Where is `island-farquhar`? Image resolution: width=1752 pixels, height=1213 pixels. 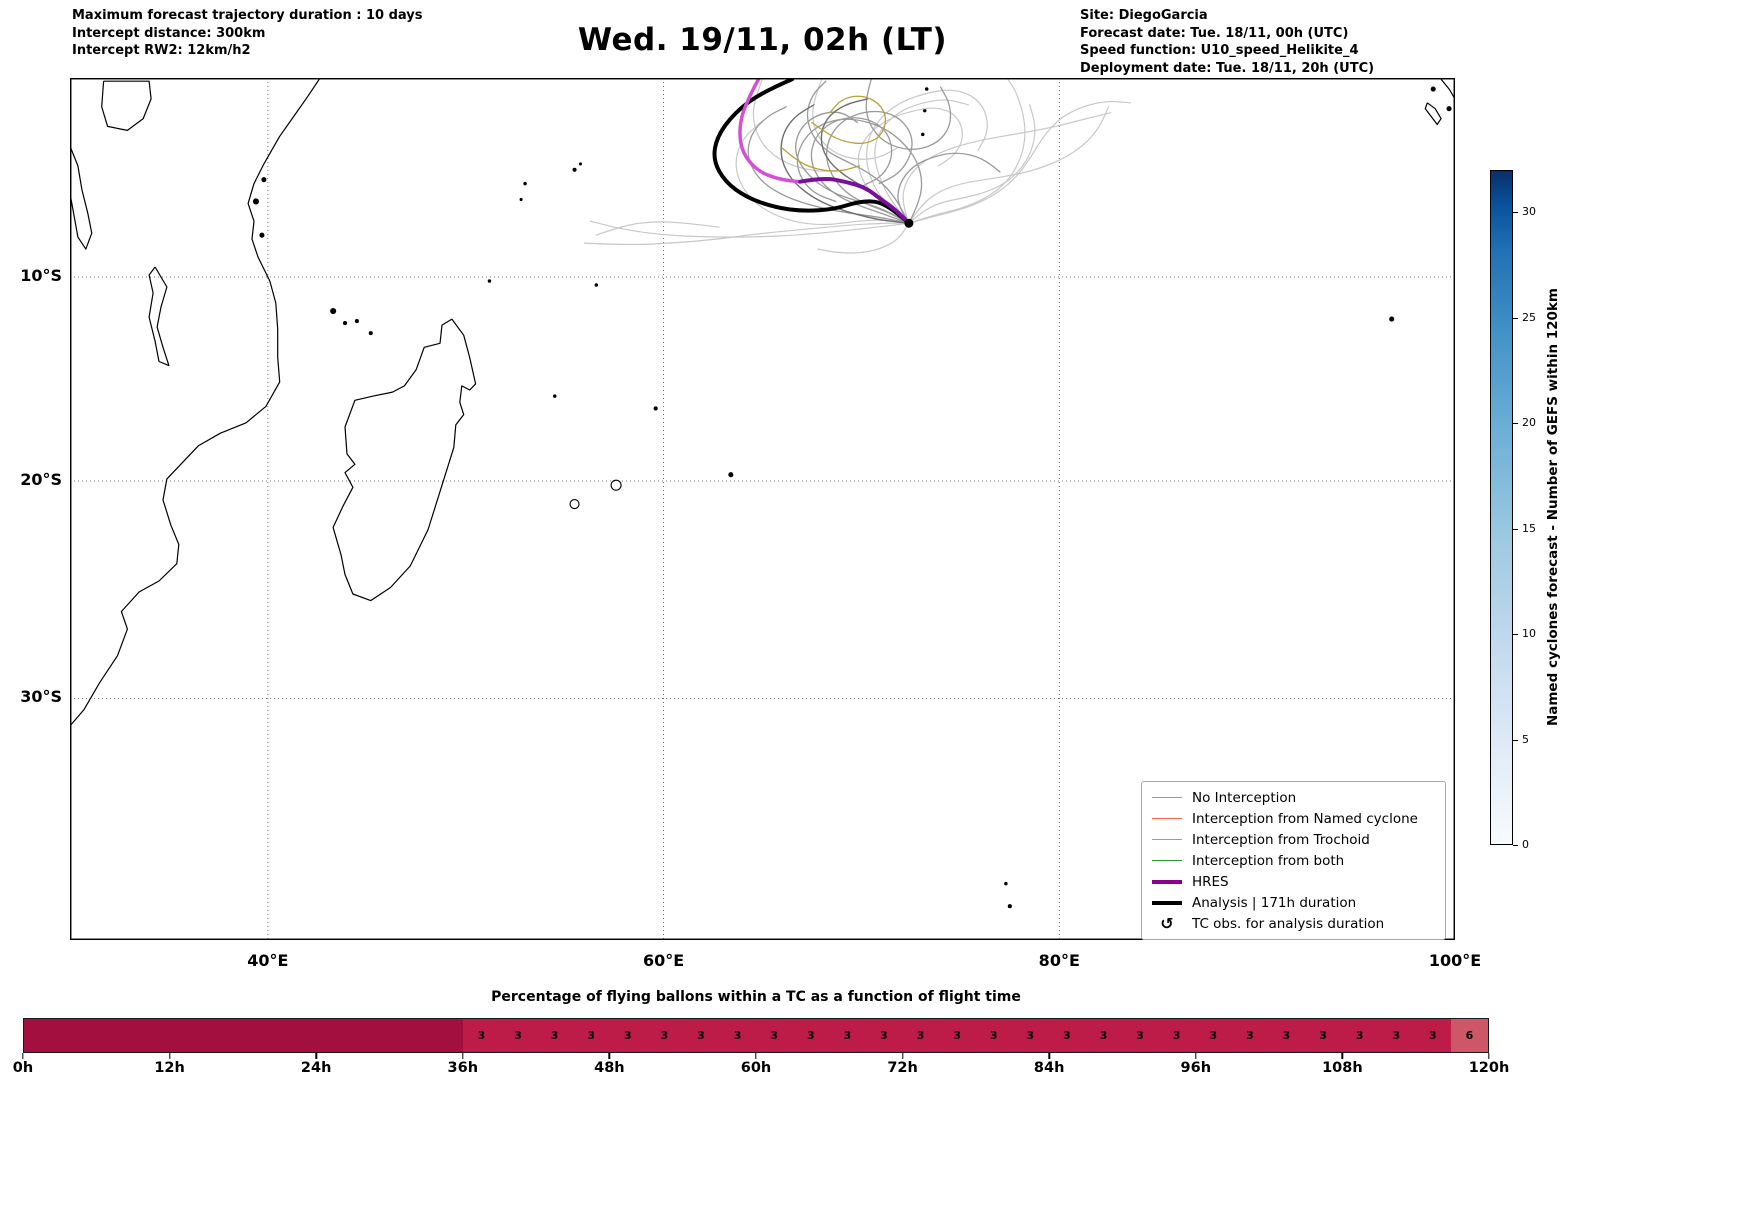
island-farquhar is located at coordinates (489, 281).